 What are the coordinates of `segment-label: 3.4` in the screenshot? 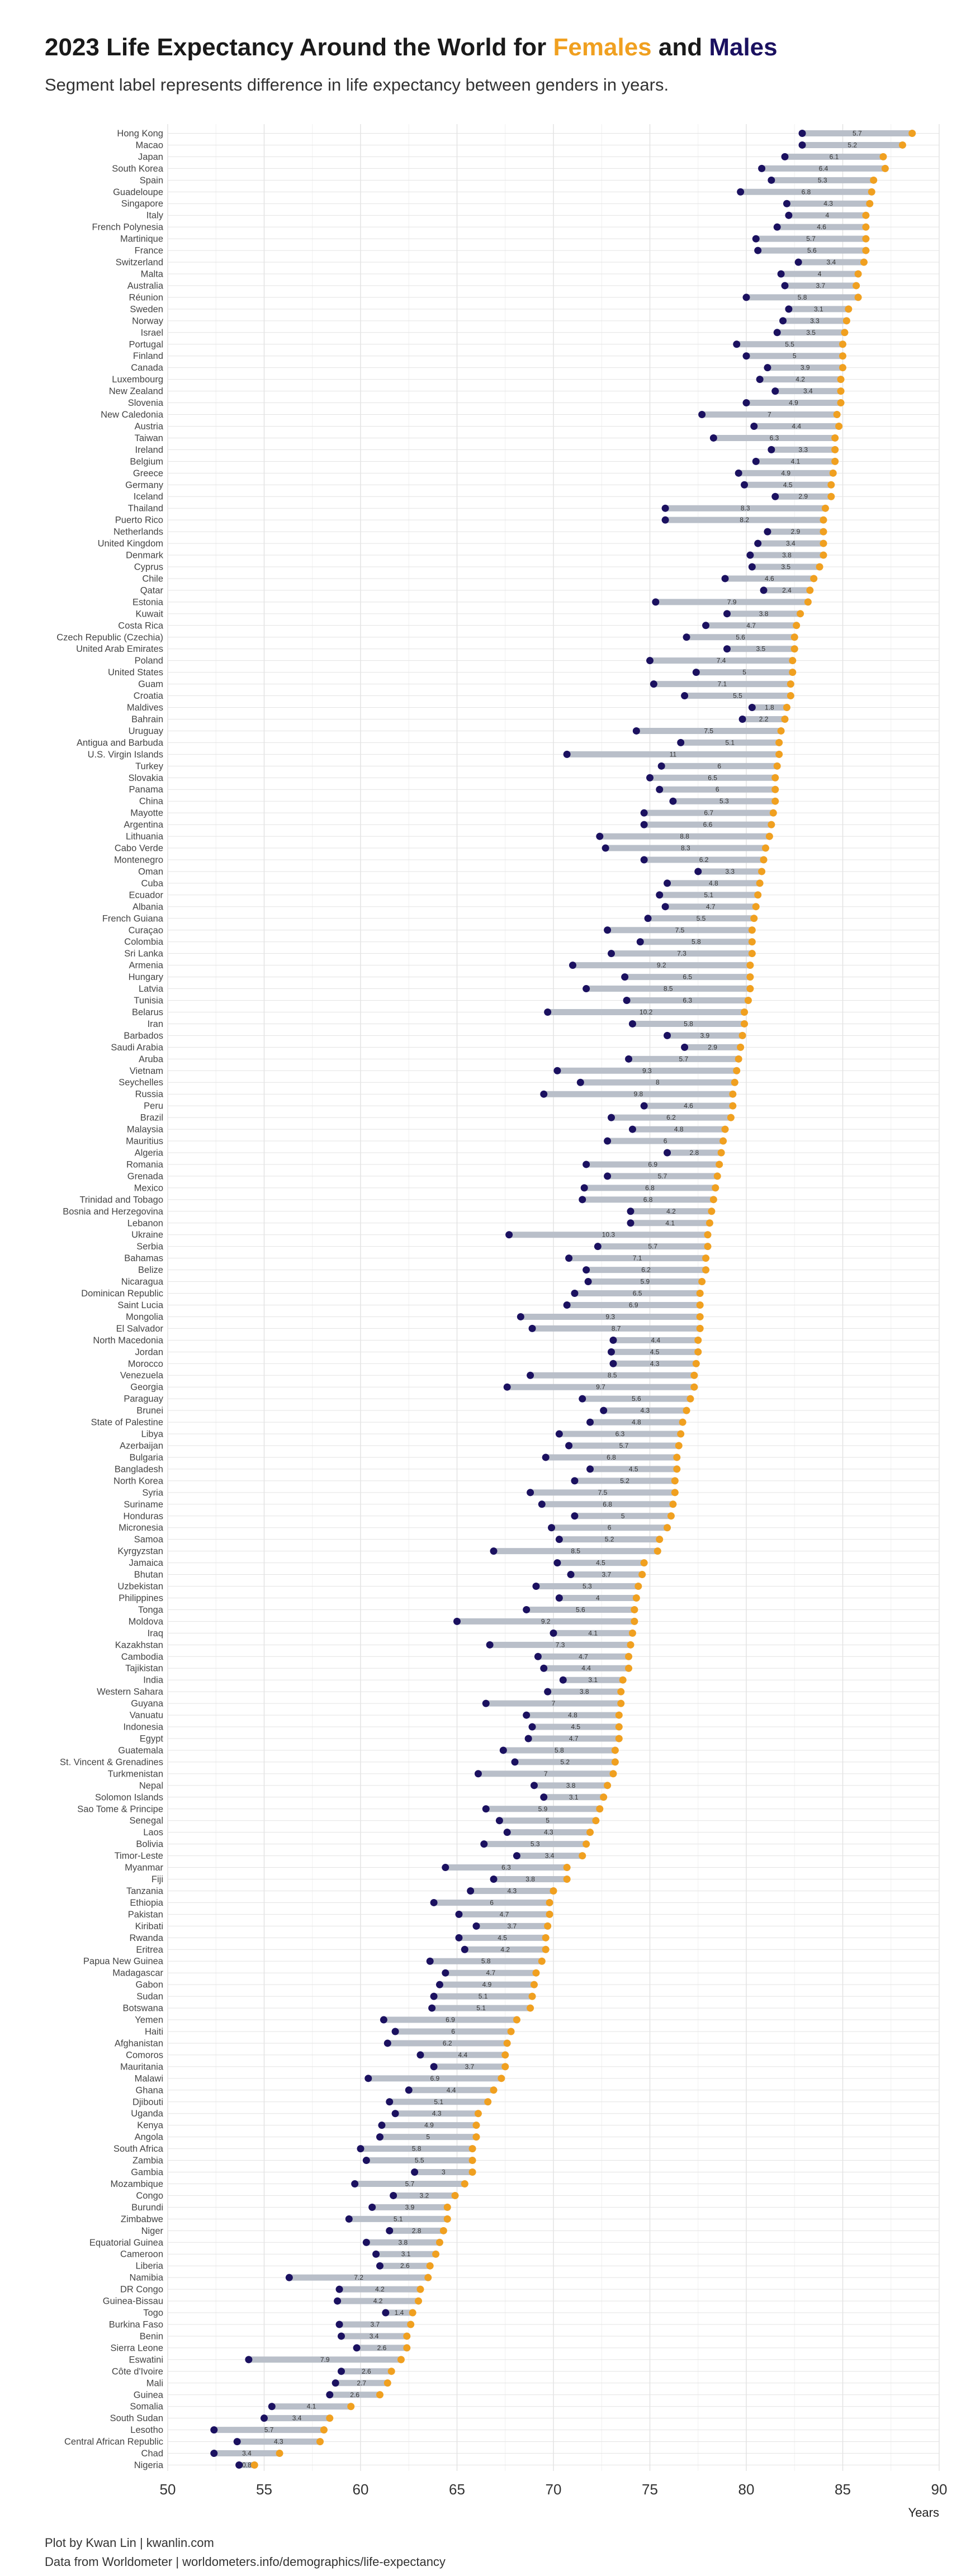 It's located at (374, 2336).